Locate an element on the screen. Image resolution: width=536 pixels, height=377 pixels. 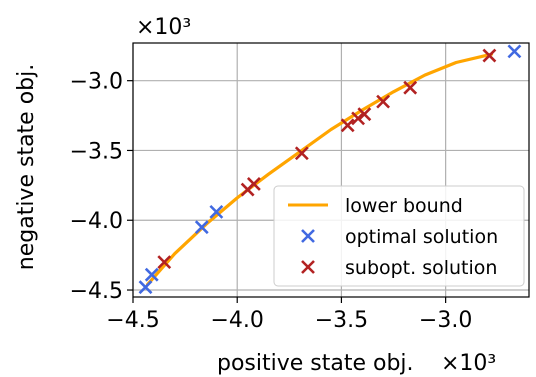
legend-marker-subopt-icon is located at coordinates (308, 267).